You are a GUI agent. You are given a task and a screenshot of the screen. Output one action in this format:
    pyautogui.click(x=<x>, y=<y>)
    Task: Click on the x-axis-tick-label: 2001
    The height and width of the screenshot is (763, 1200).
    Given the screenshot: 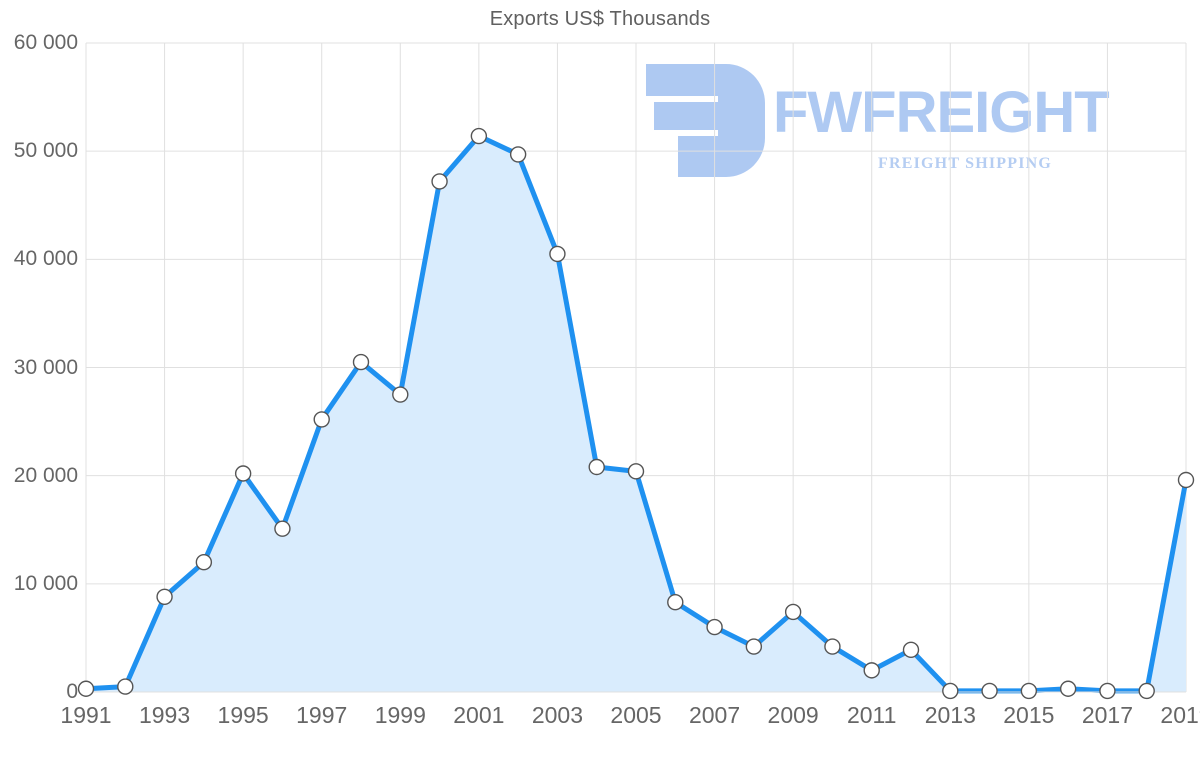 What is the action you would take?
    pyautogui.click(x=479, y=715)
    